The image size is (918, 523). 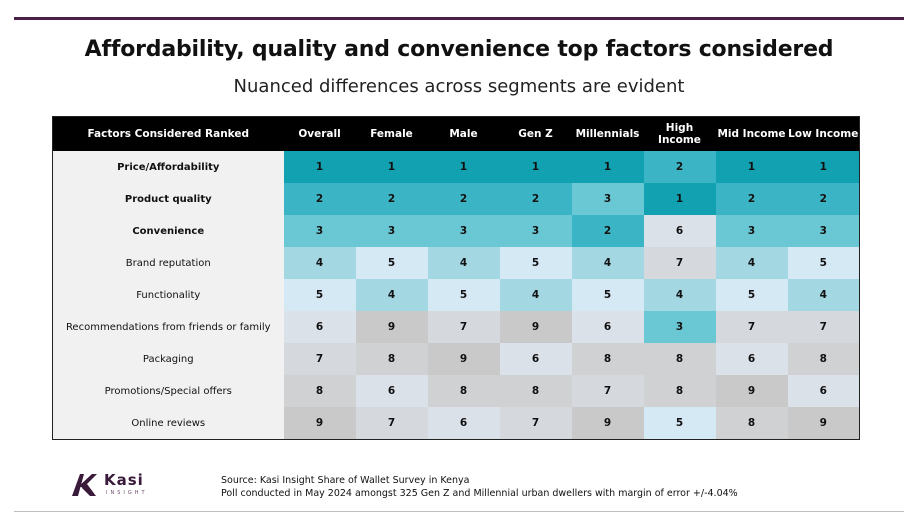 I want to click on table-row: Promotions/Special offers 8 6 8 8 7 8 9 6, so click(x=456, y=391).